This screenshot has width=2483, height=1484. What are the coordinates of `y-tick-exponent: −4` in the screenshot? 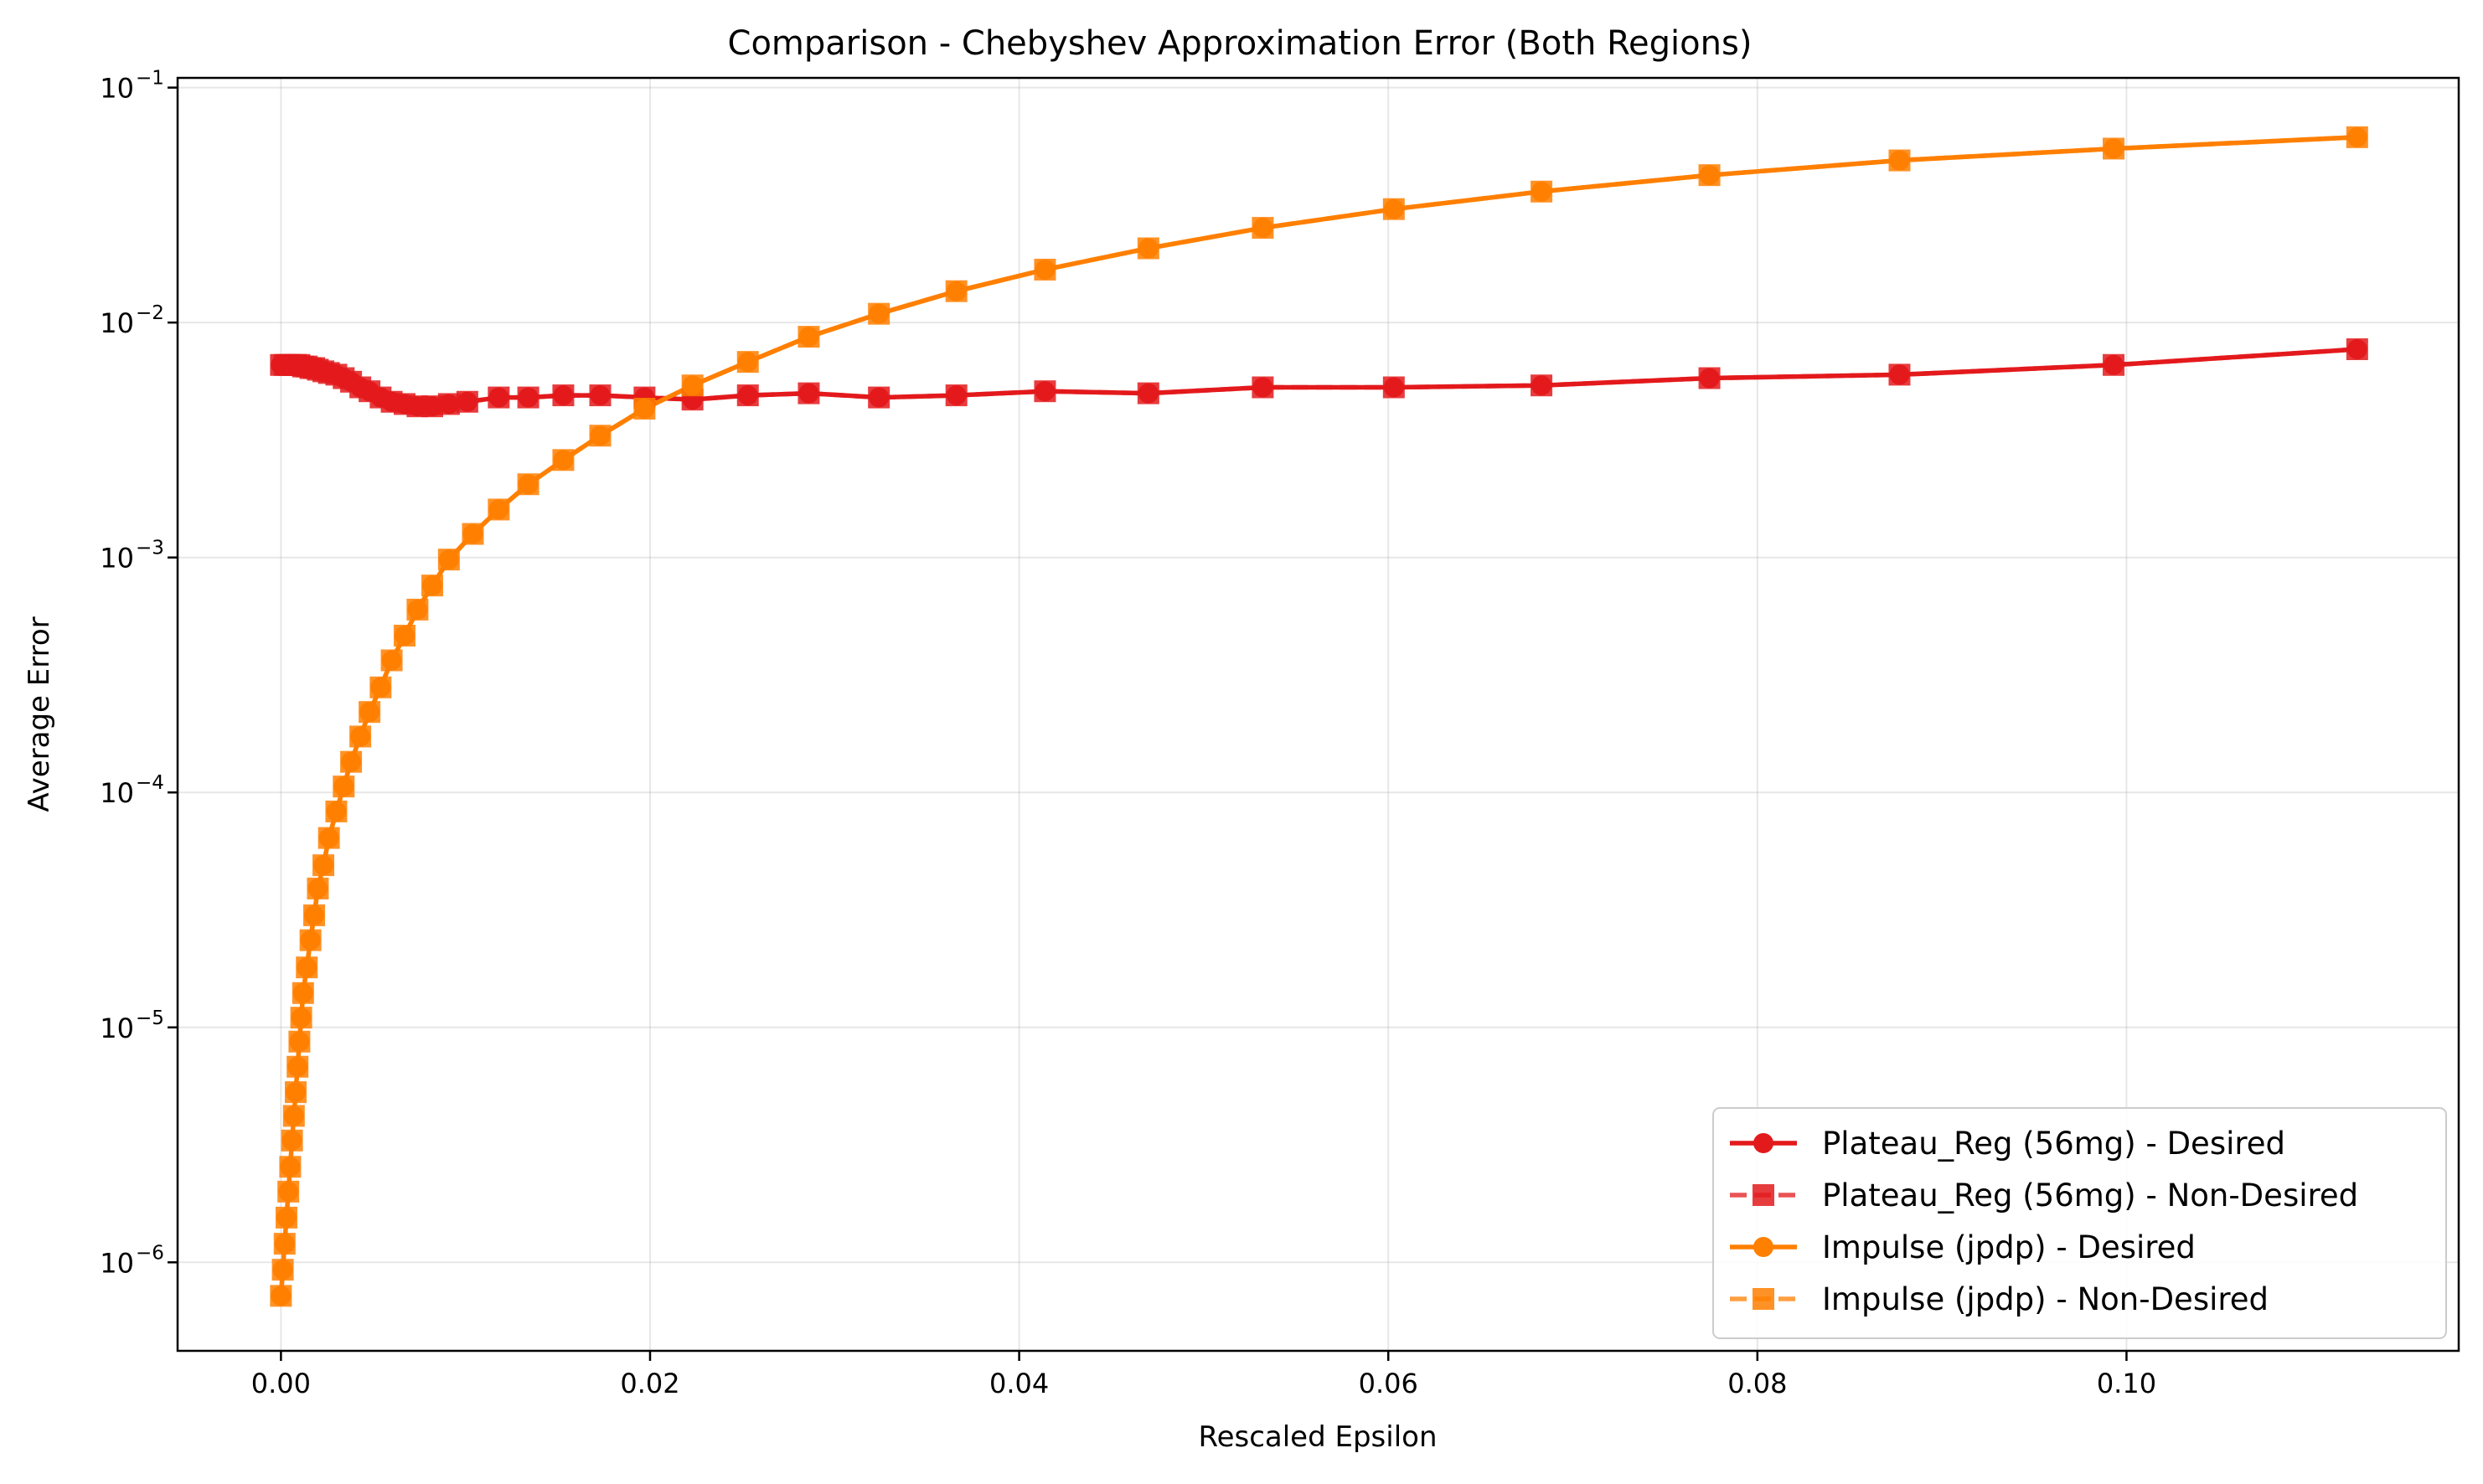 It's located at (150, 783).